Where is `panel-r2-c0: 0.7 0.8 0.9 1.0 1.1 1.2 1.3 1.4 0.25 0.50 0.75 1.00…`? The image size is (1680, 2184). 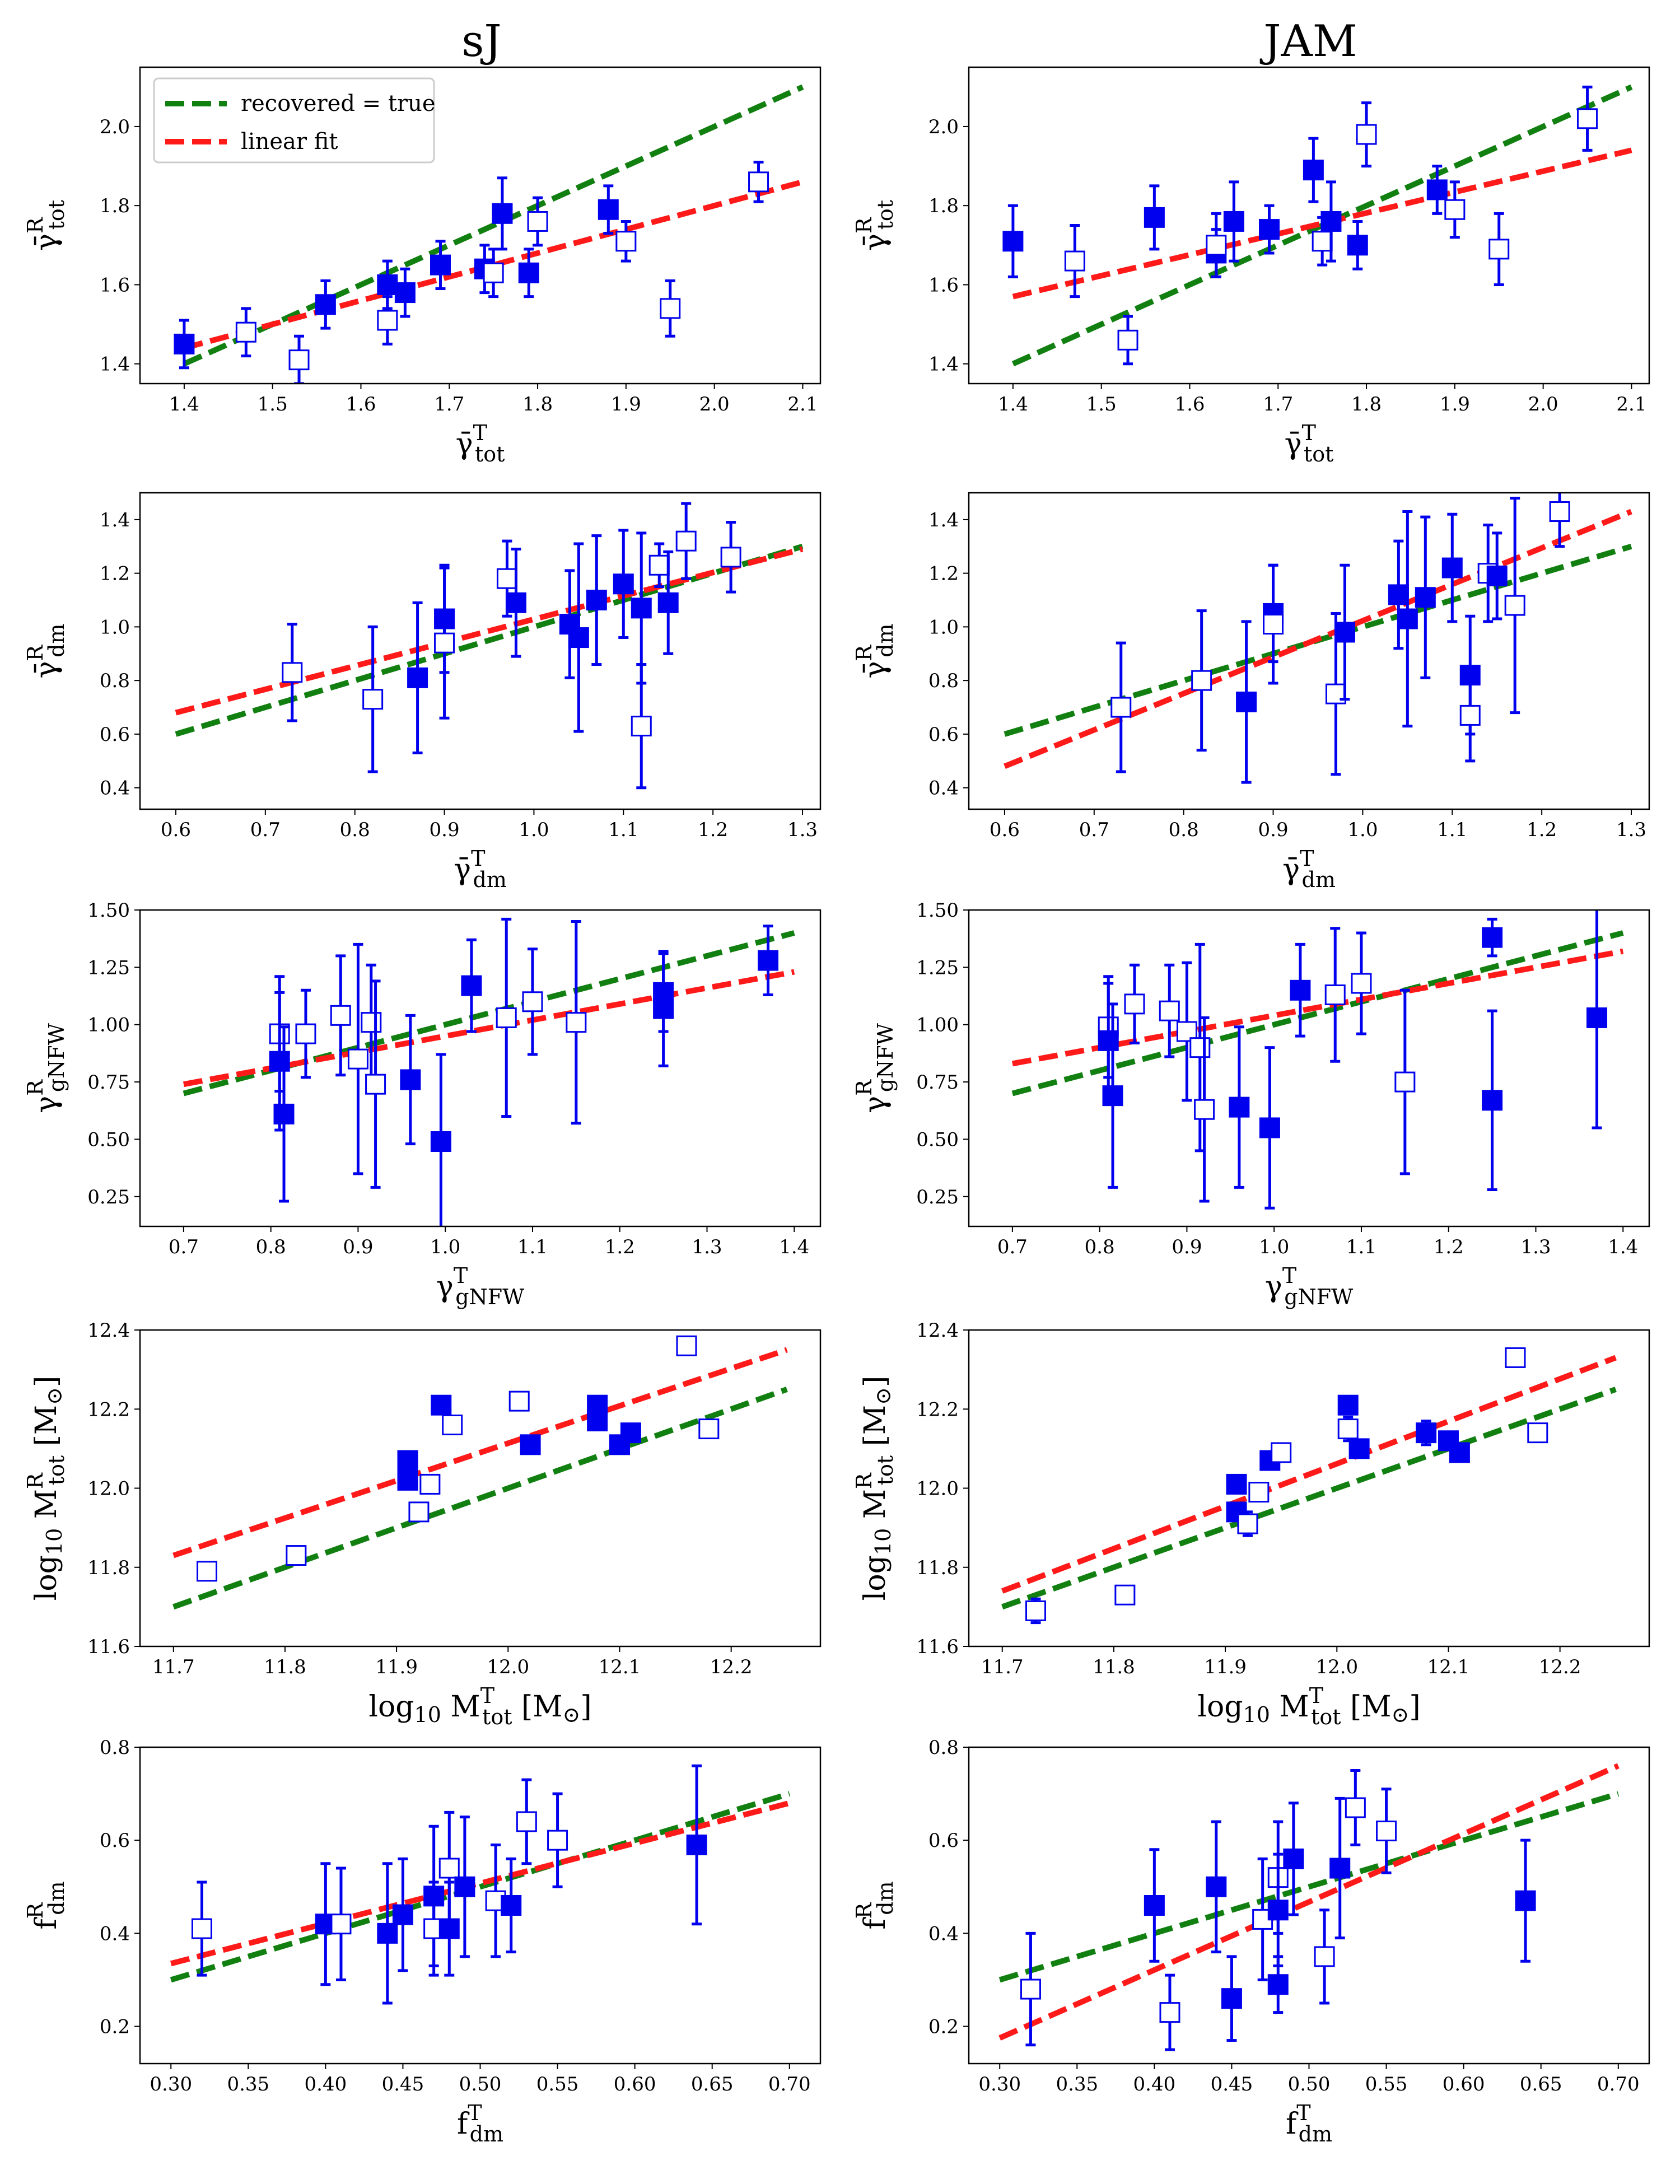
panel-r2-c0: 0.7 0.8 0.9 1.0 1.1 1.2 1.3 1.4 0.25 0.50 0.75 1.00… is located at coordinates (423, 1104).